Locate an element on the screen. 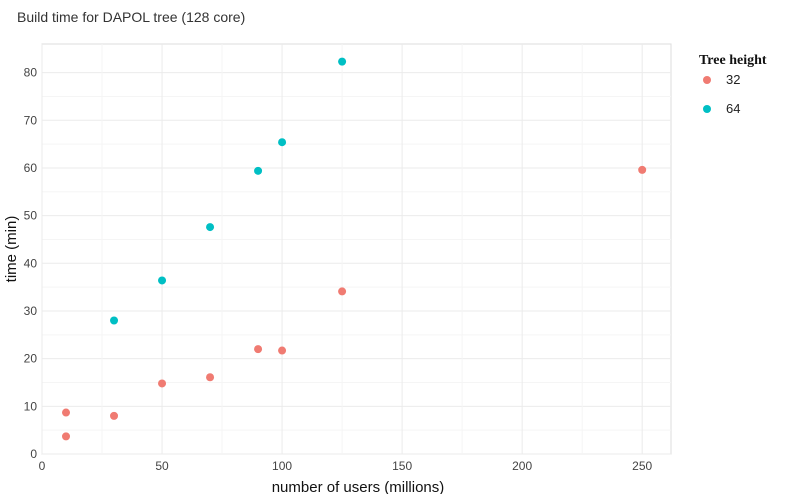 This screenshot has width=800, height=494. y-tick-label: 30 is located at coordinates (31, 311).